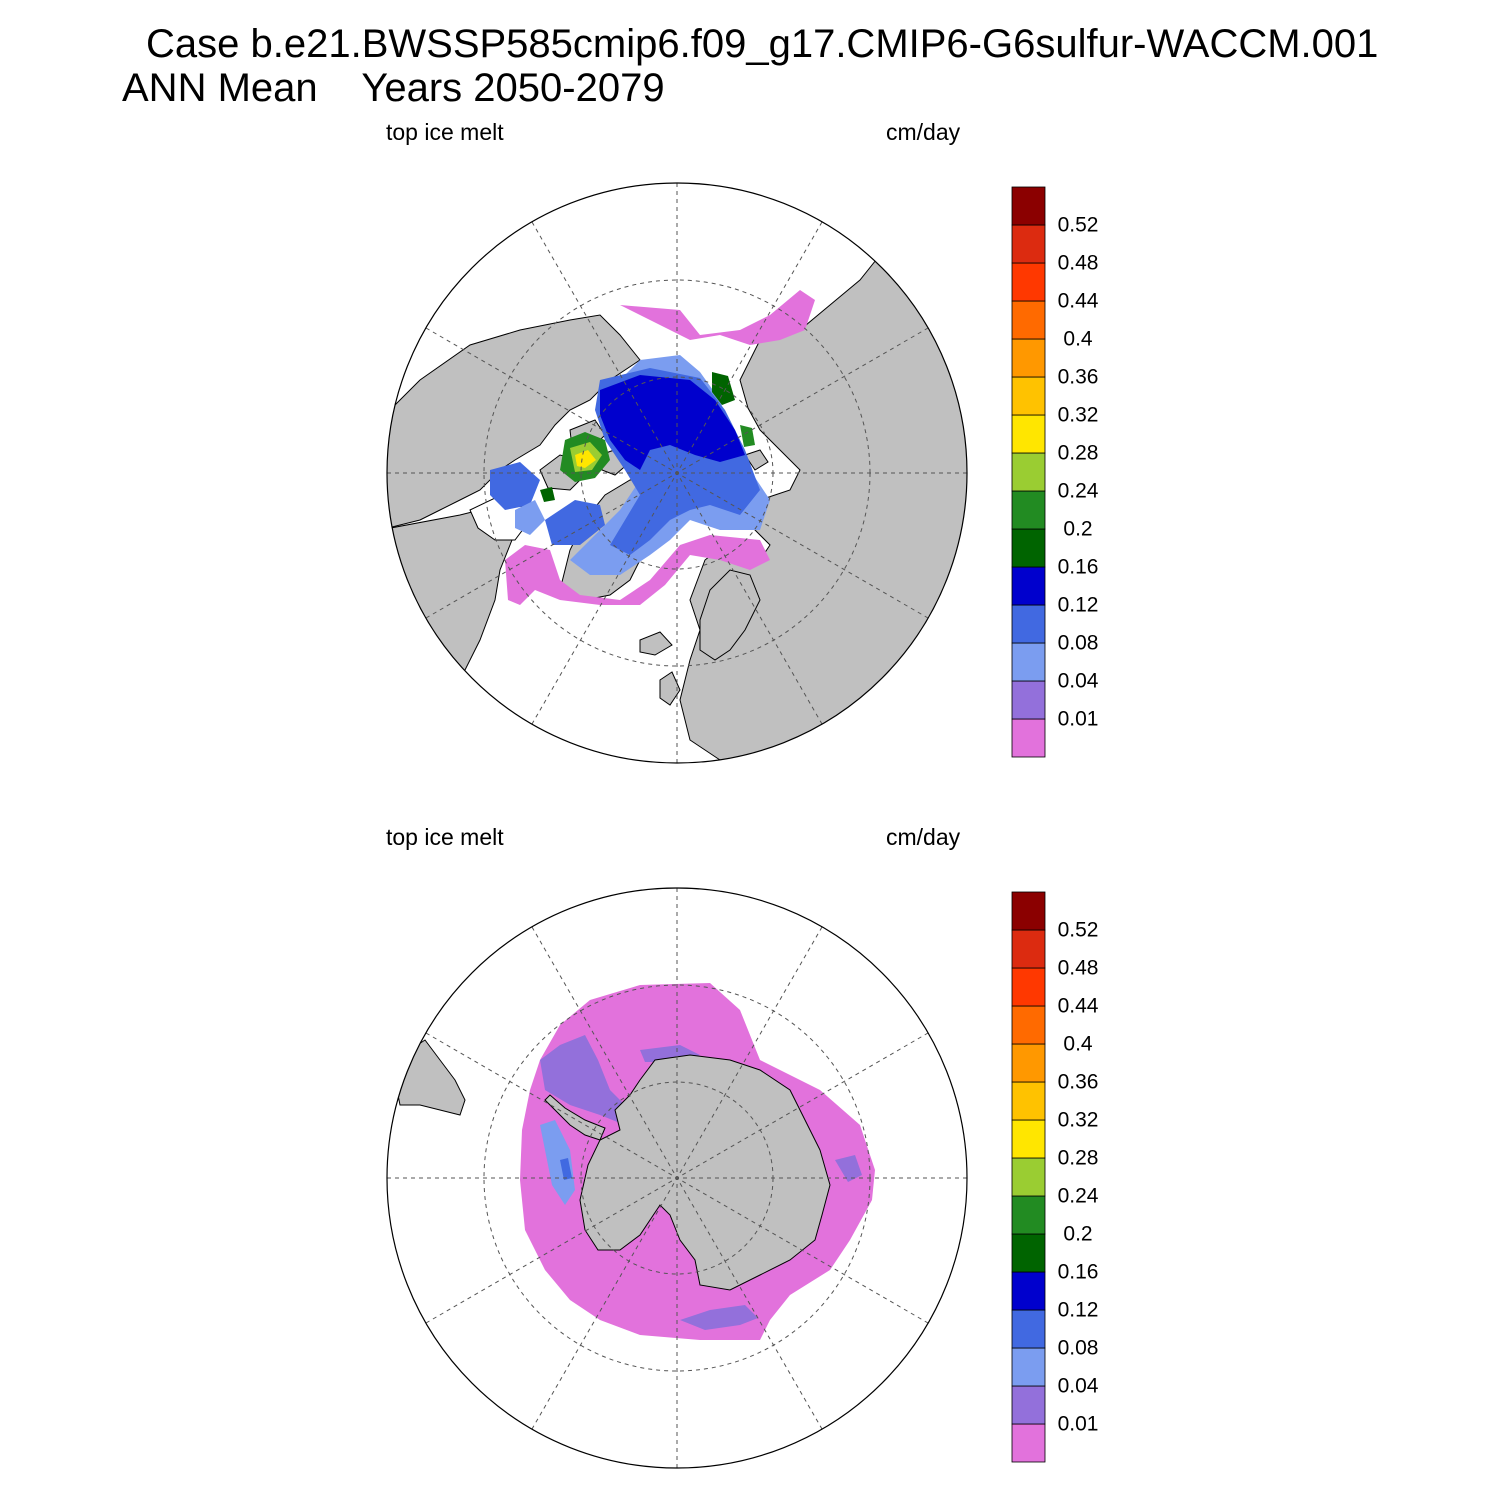  Describe the element at coordinates (1078, 491) in the screenshot. I see `north-colorbar-label: 0.24` at that location.